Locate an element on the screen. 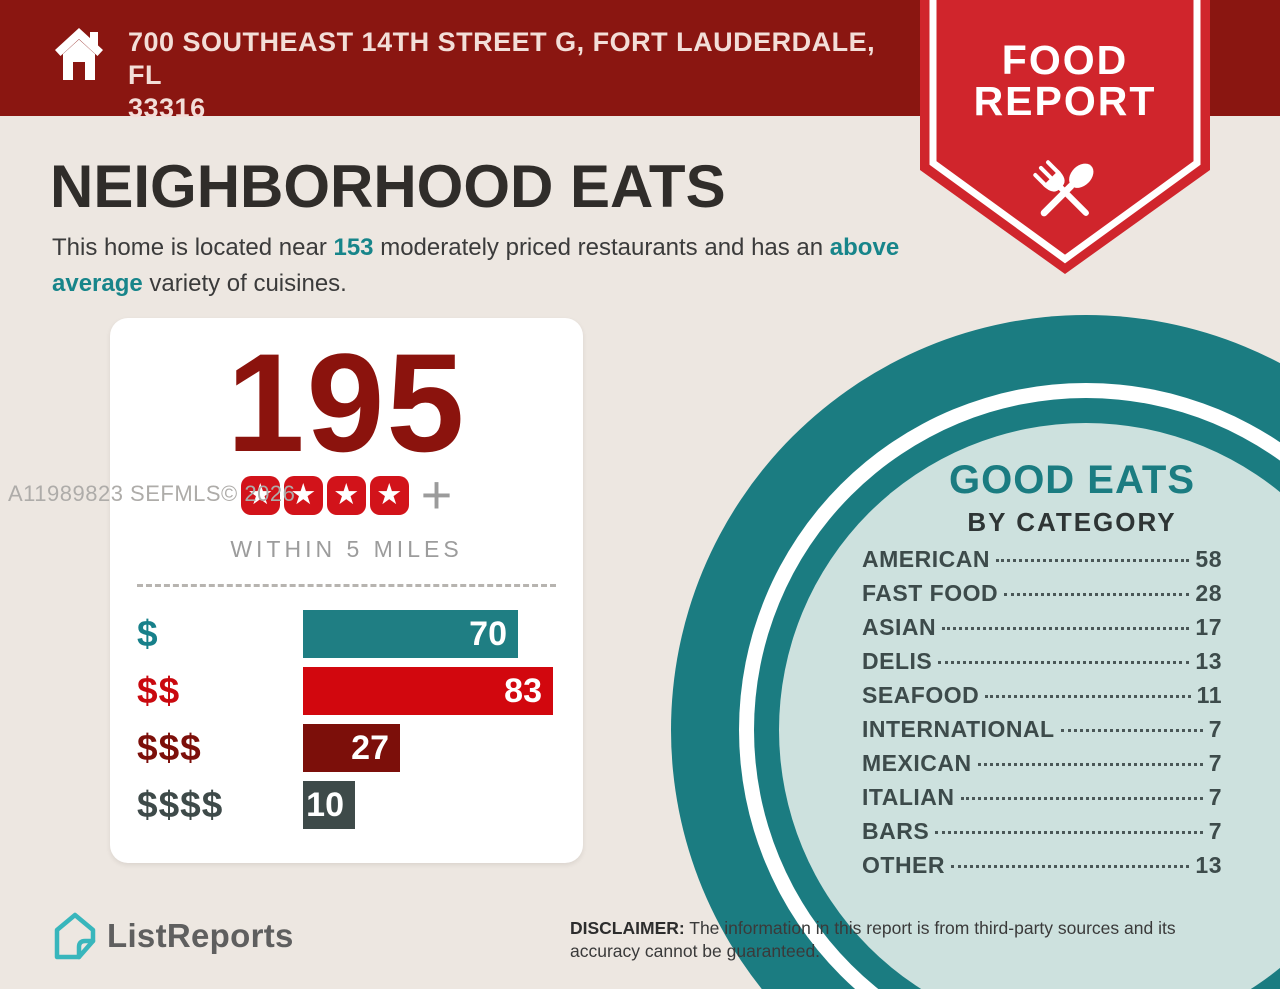 The image size is (1280, 989). ribbon-line-1: FOOD is located at coordinates (1065, 60).